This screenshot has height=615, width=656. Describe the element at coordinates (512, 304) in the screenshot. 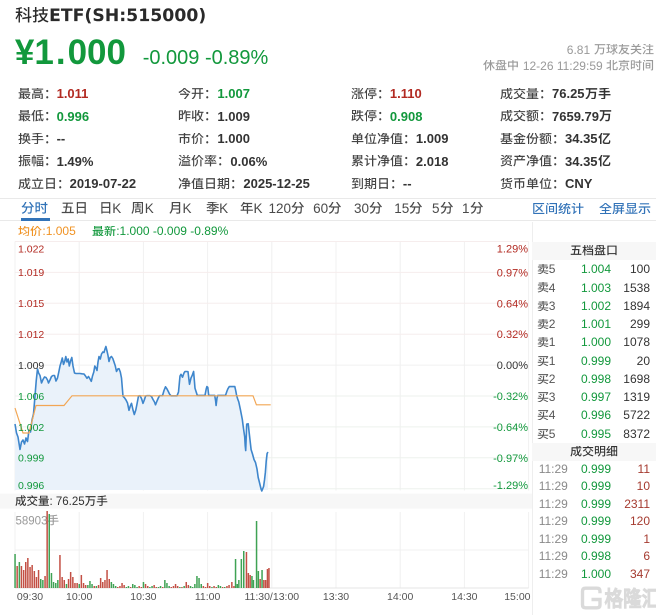

I see `svg-text: 0.64%` at that location.